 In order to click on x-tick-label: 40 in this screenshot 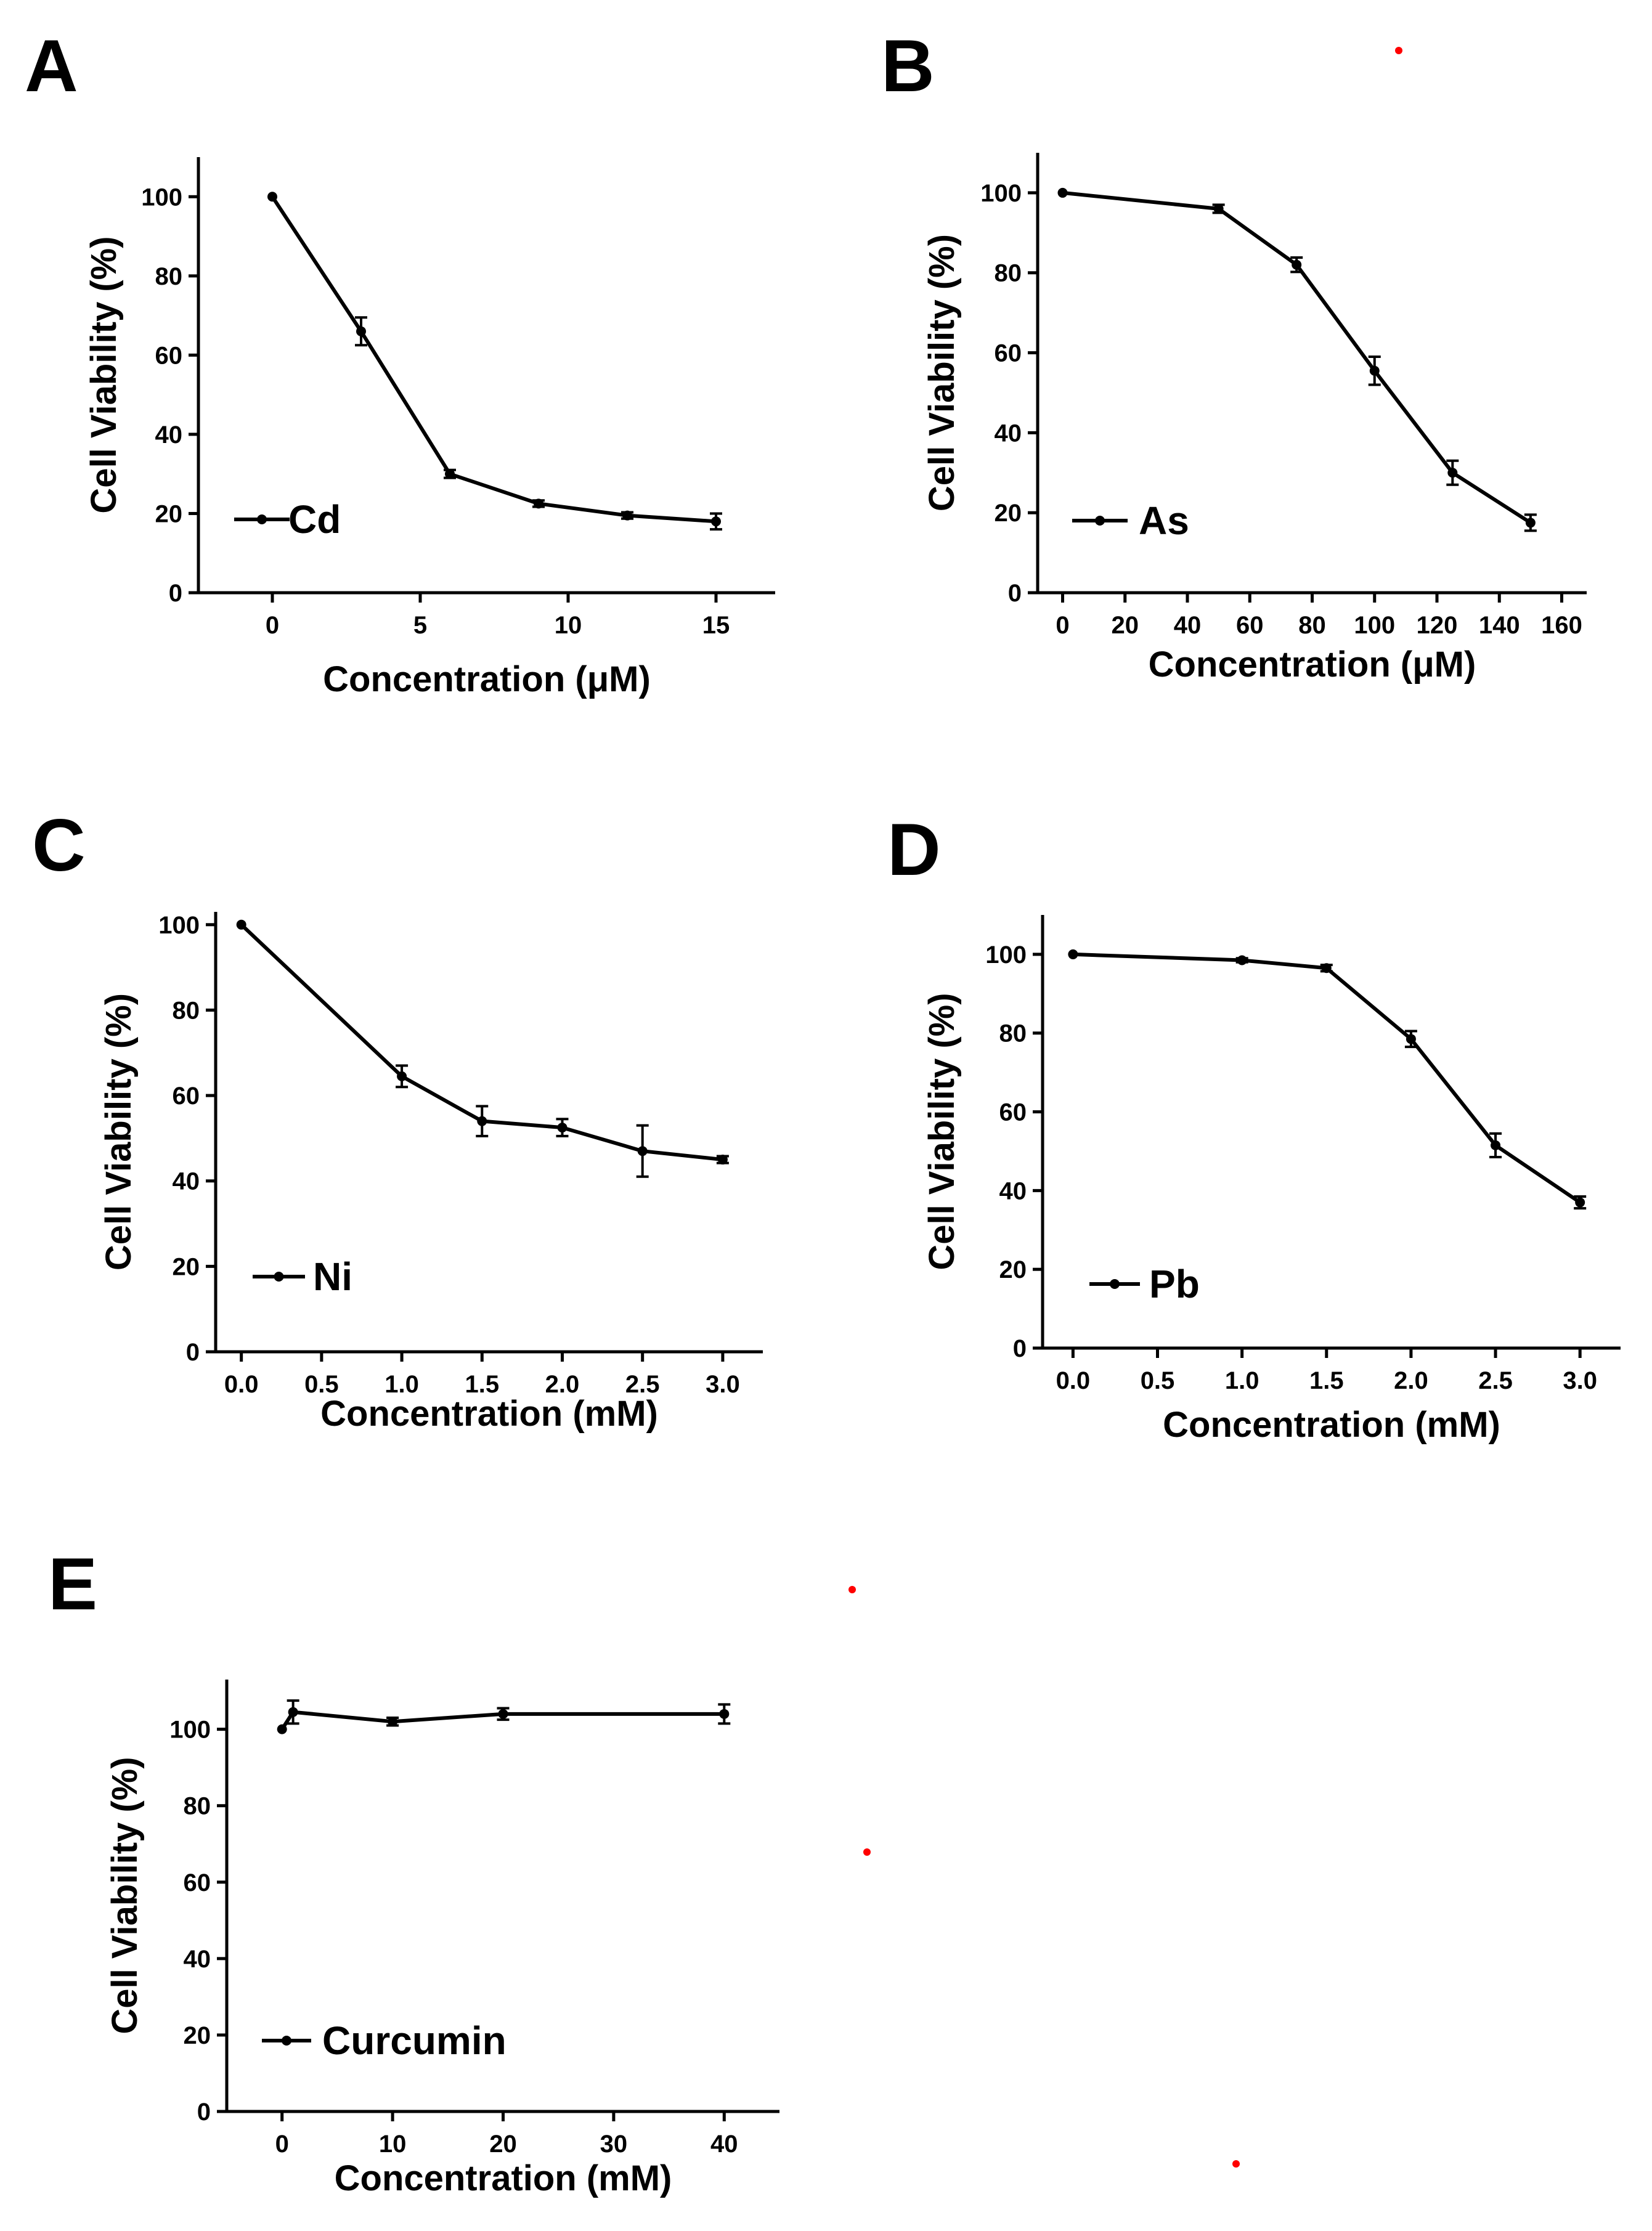, I will do `click(1188, 625)`.